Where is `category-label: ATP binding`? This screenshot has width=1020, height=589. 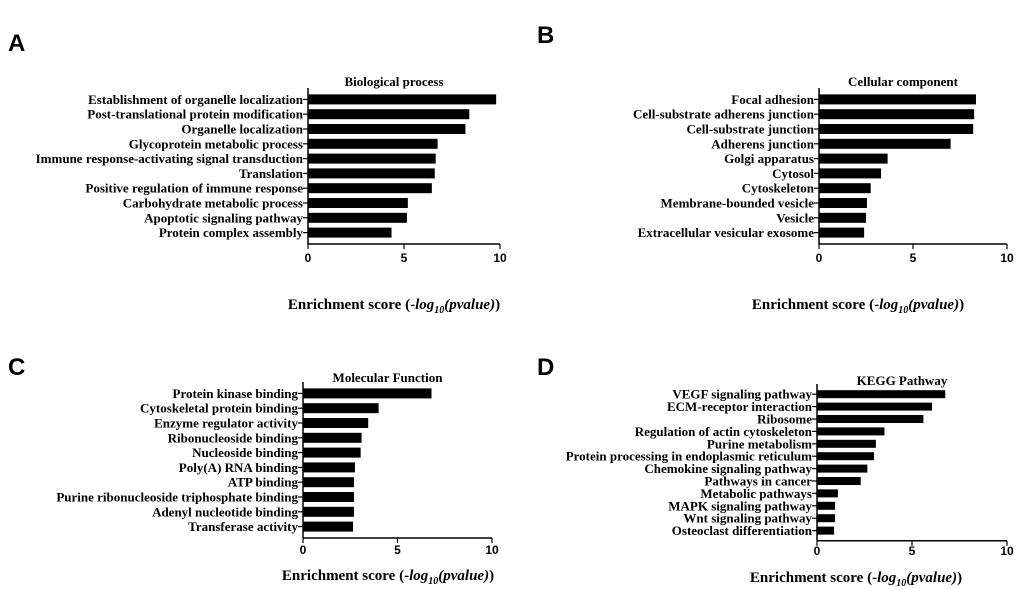
category-label: ATP binding is located at coordinates (263, 482).